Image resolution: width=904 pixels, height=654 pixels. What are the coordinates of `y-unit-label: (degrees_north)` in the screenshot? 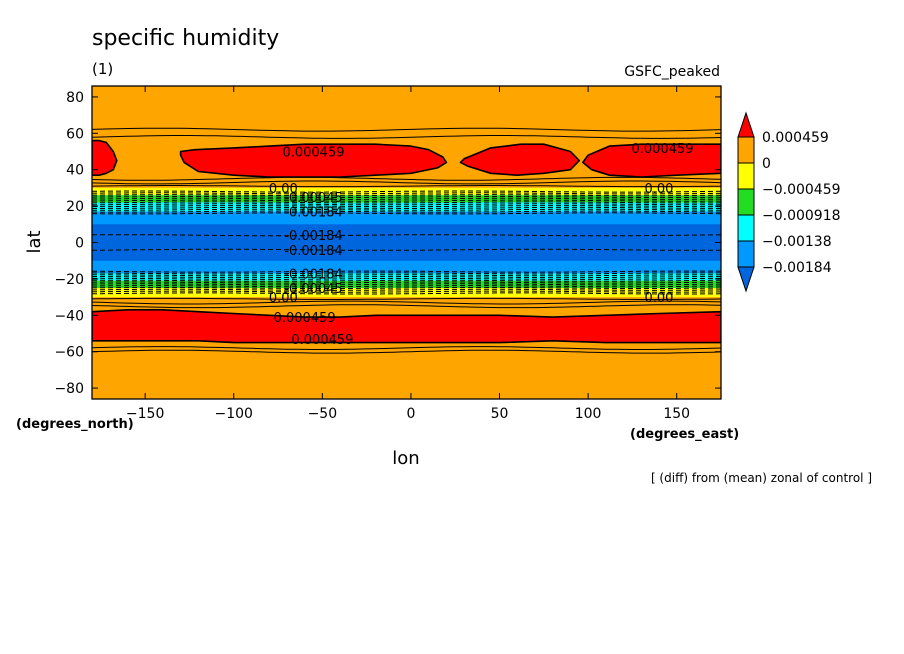 It's located at (75, 424).